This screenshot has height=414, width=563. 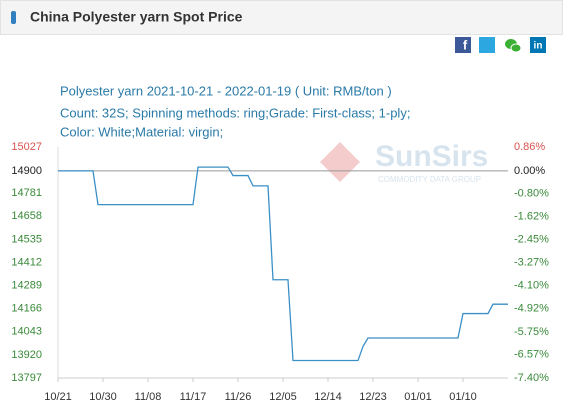 I want to click on y2-tick-label: -4.92%, so click(x=531, y=309).